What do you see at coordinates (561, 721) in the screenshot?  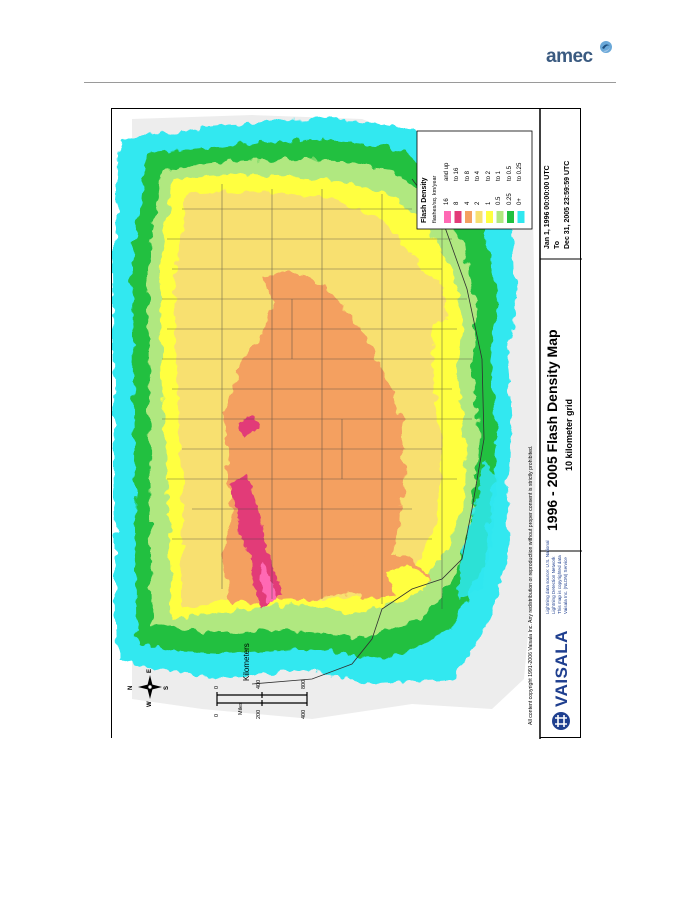 I see `vaisala-logo-icon` at bounding box center [561, 721].